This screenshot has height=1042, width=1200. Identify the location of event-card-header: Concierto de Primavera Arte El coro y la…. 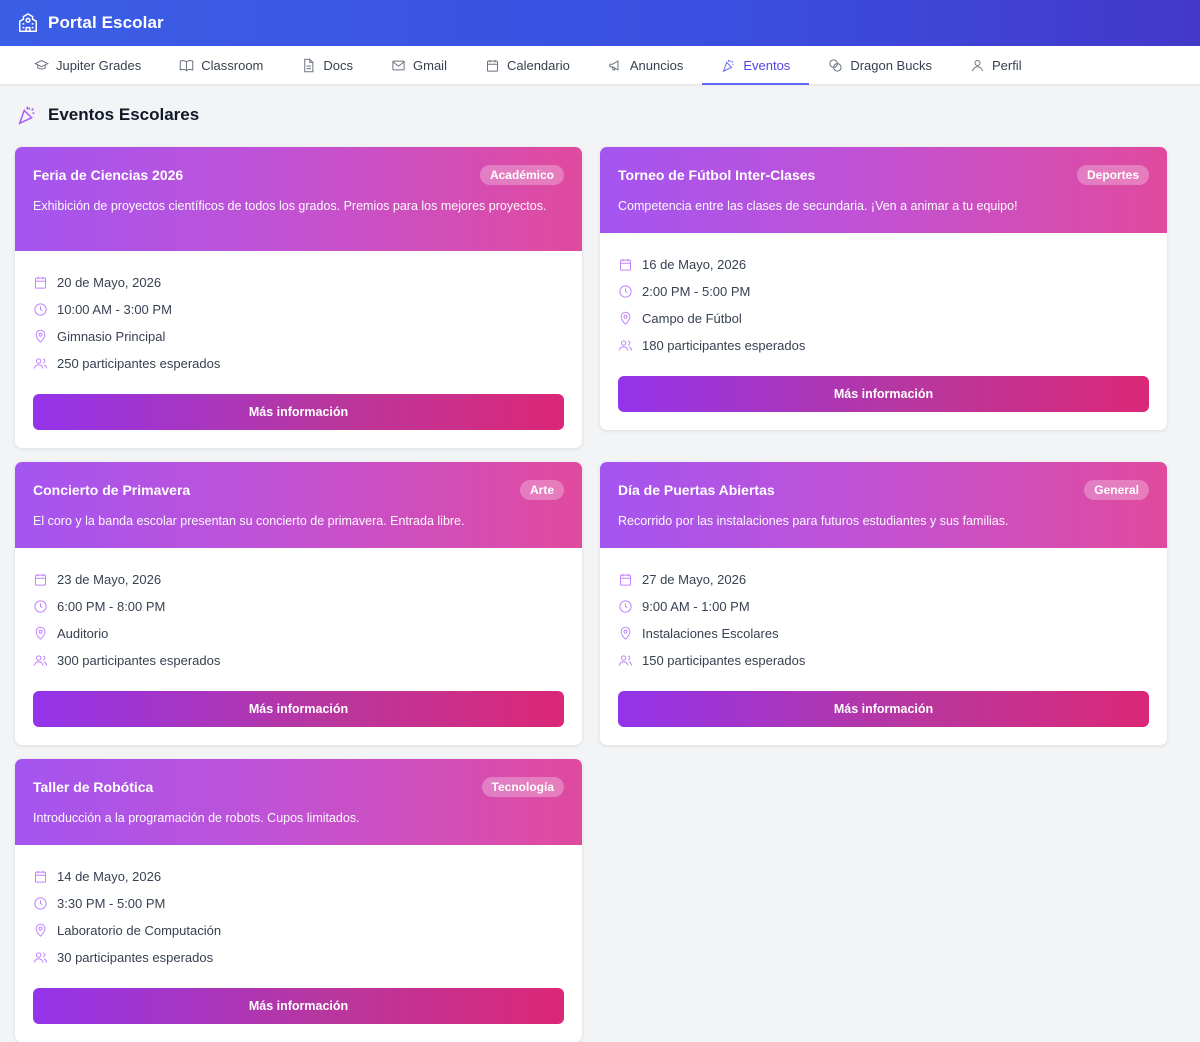
(298, 505).